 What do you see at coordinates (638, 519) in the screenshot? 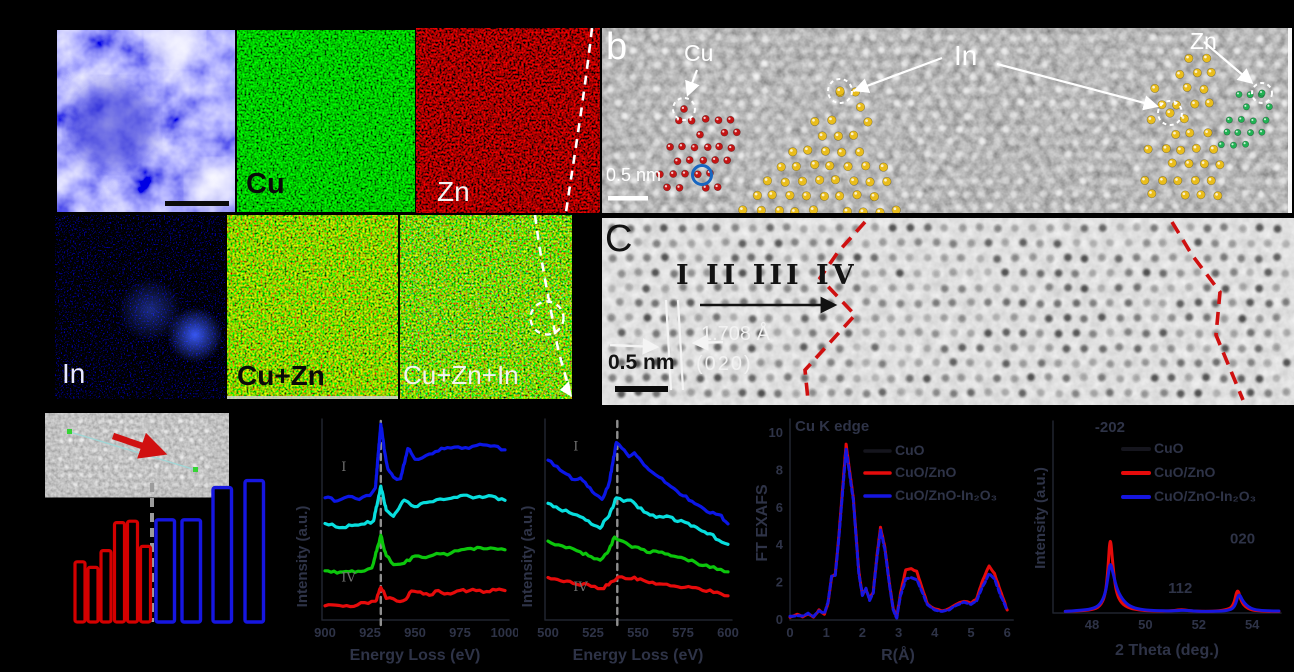
I see `axes` at bounding box center [638, 519].